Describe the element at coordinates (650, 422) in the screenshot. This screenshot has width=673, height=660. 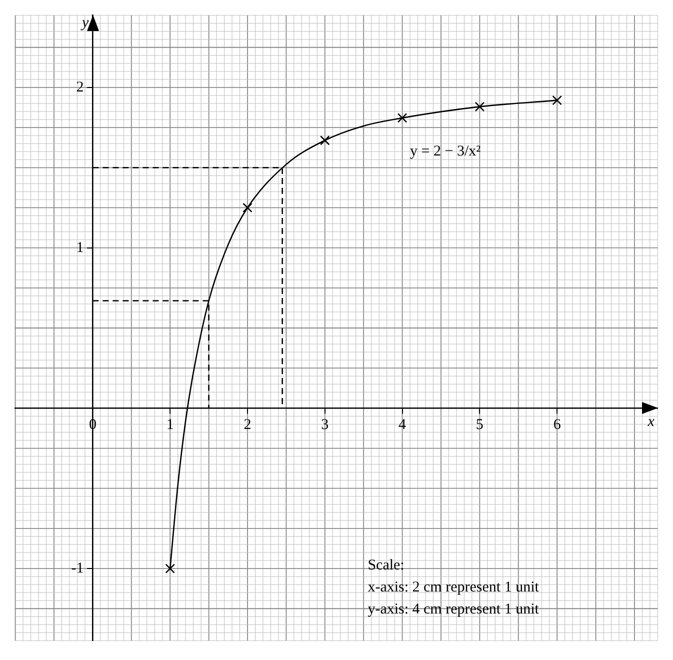
I see `x-axis-title: x` at that location.